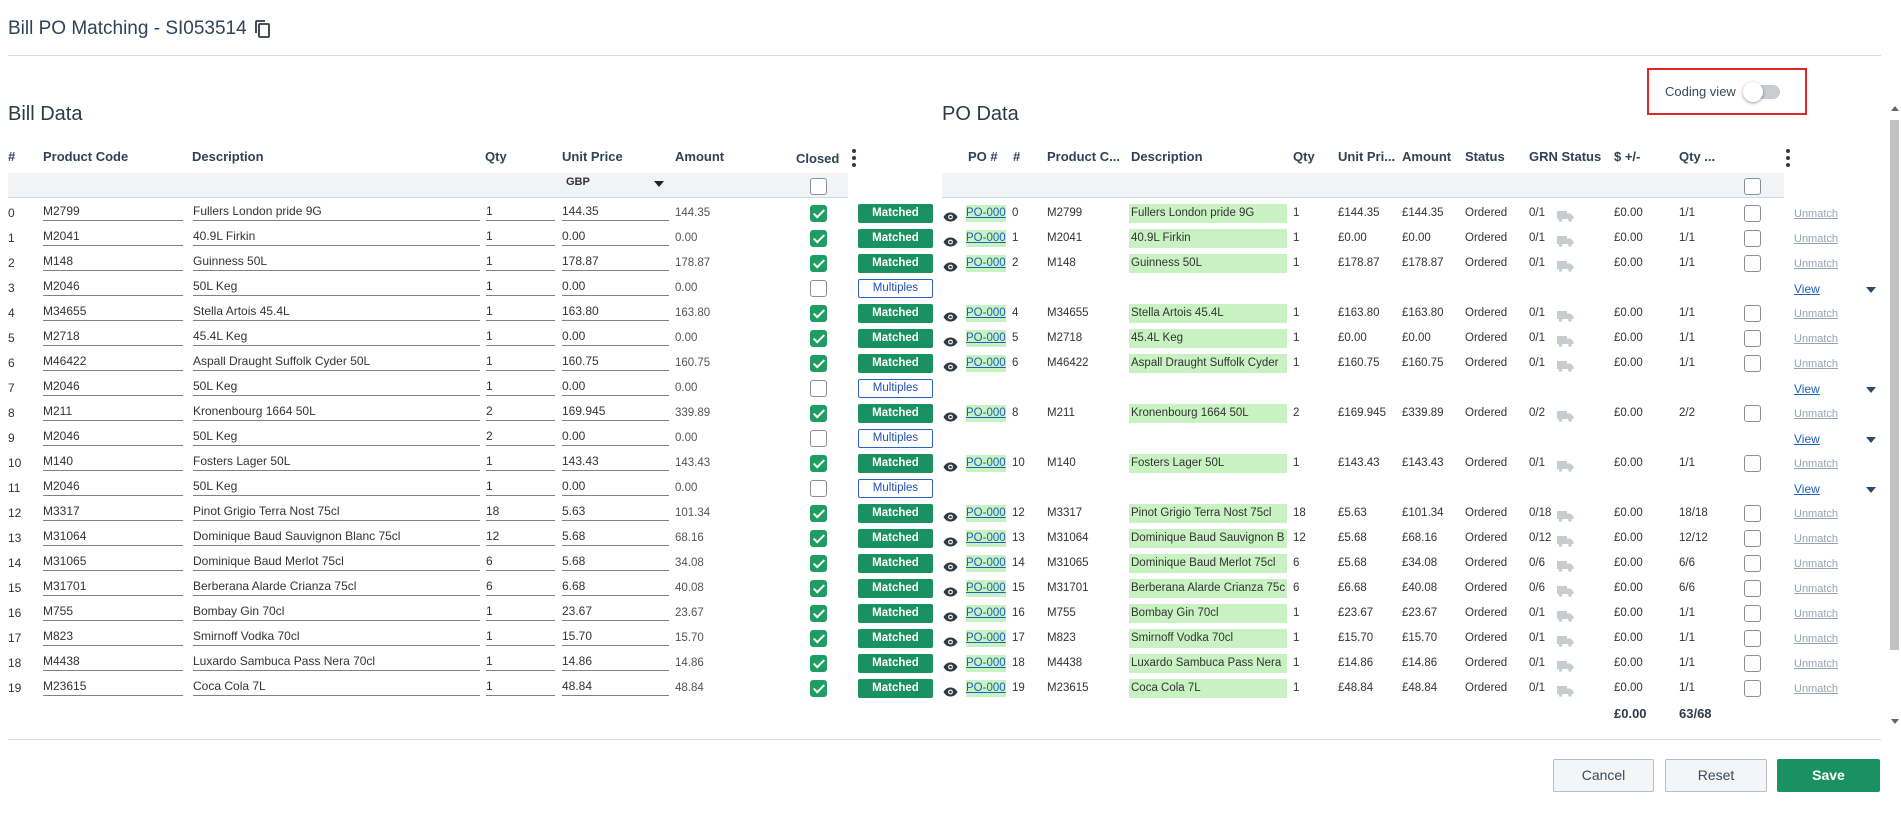  What do you see at coordinates (1828, 775) in the screenshot?
I see `save-button: Save` at bounding box center [1828, 775].